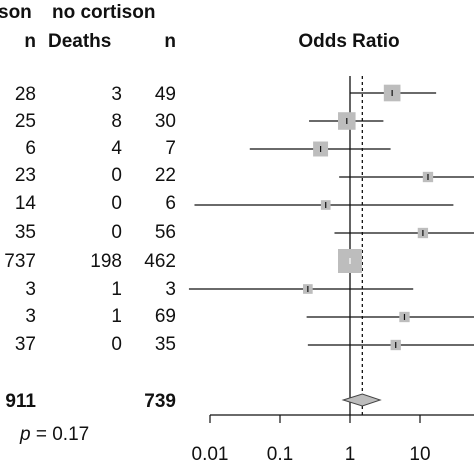 This screenshot has height=474, width=474. I want to click on no-cortison-n-cell: 22, so click(165, 175).